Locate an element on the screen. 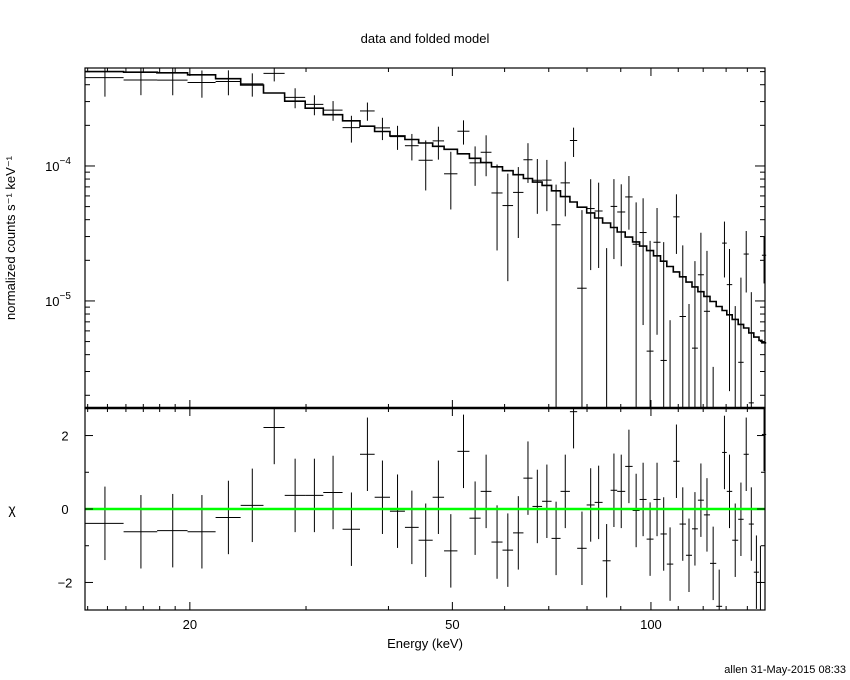 This screenshot has height=680, width=850. chi-tick-label: 2 is located at coordinates (64, 436).